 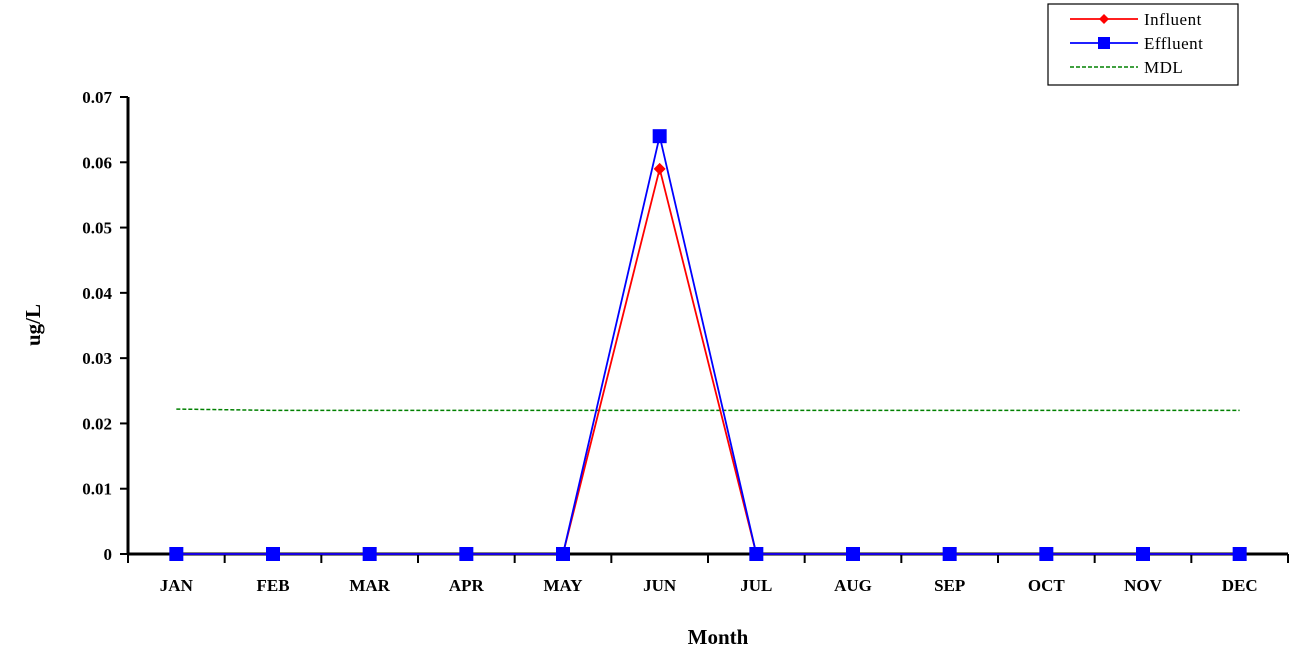 What do you see at coordinates (660, 585) in the screenshot?
I see `x-tick-label: JUN` at bounding box center [660, 585].